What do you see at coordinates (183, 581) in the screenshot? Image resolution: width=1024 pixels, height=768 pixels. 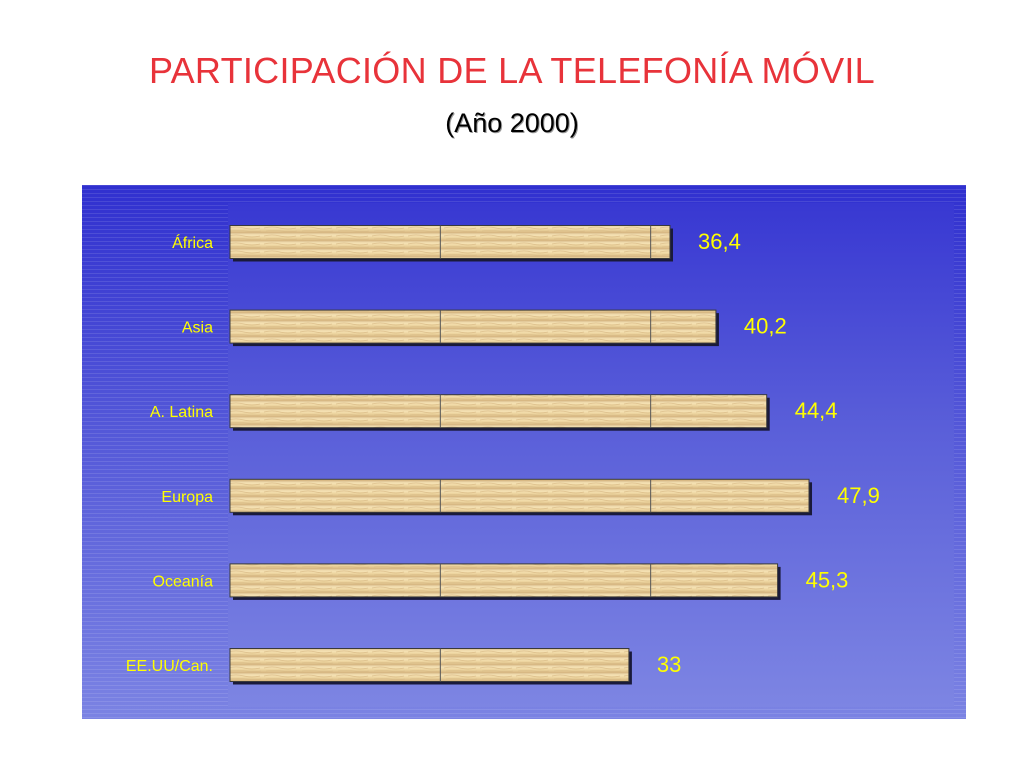 I see `category-label: Oceanía` at bounding box center [183, 581].